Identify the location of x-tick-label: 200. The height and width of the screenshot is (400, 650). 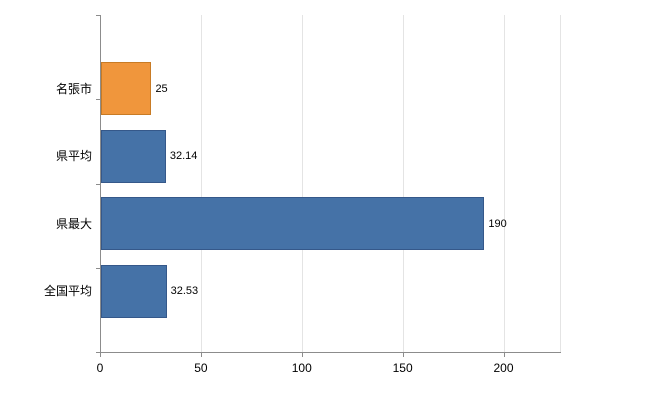
(503, 368).